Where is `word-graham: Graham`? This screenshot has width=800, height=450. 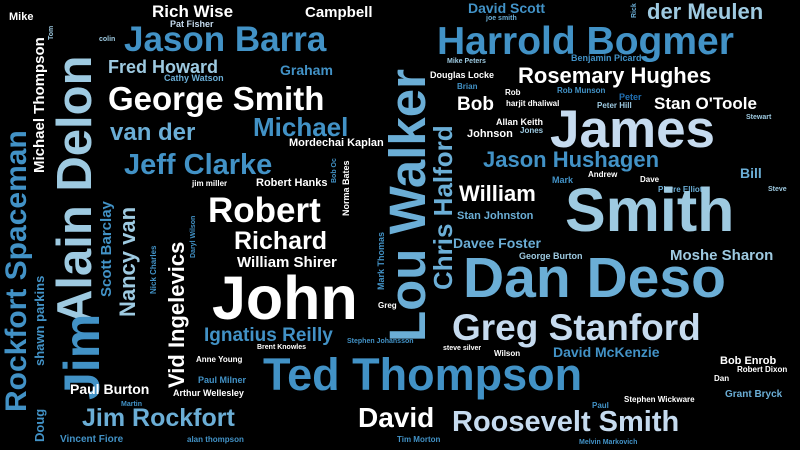 word-graham: Graham is located at coordinates (306, 70).